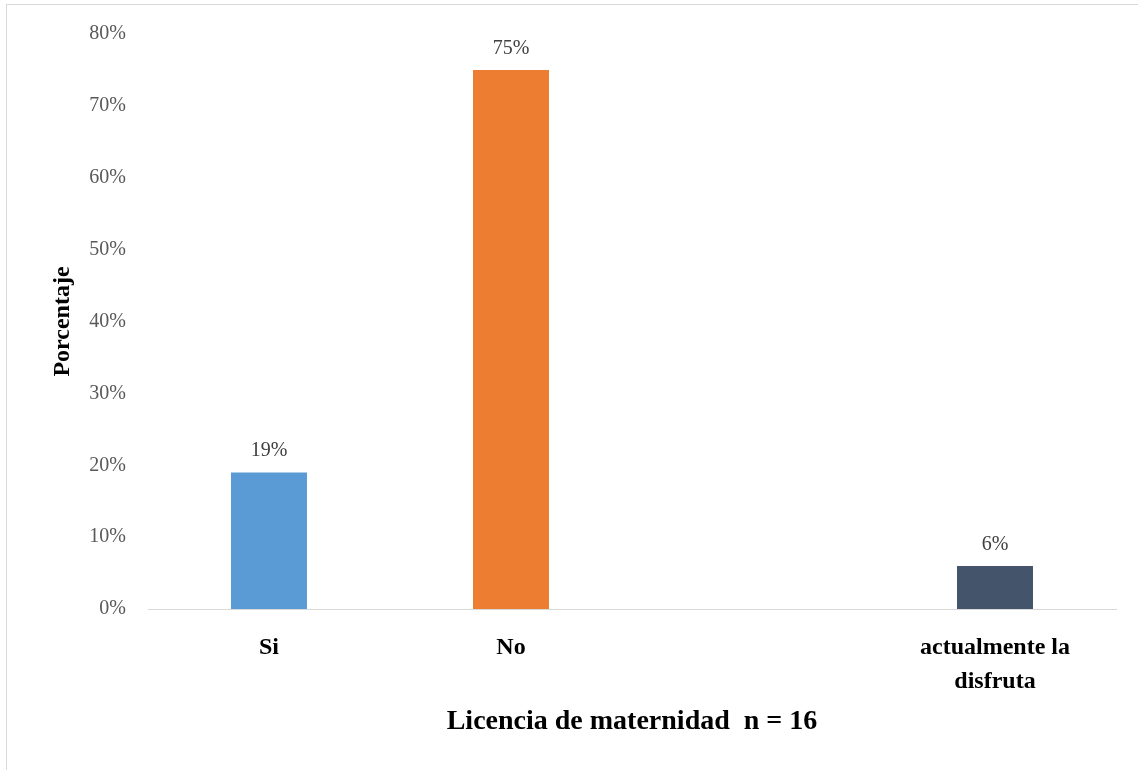  Describe the element at coordinates (107, 535) in the screenshot. I see `y-tick-label: 10%` at that location.